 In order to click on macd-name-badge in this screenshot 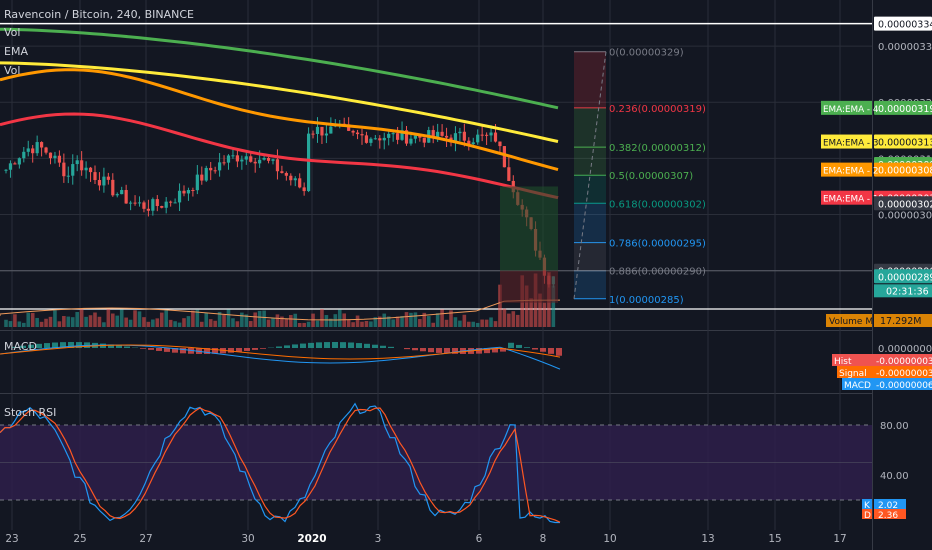, I will do `click(853, 360)`.